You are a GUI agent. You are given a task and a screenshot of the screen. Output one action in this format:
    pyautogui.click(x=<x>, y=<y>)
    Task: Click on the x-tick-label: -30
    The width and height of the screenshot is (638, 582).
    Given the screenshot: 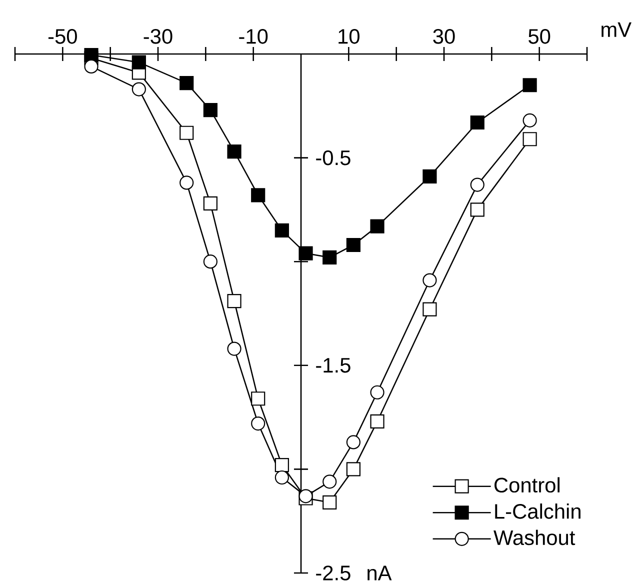 What is the action you would take?
    pyautogui.click(x=158, y=36)
    